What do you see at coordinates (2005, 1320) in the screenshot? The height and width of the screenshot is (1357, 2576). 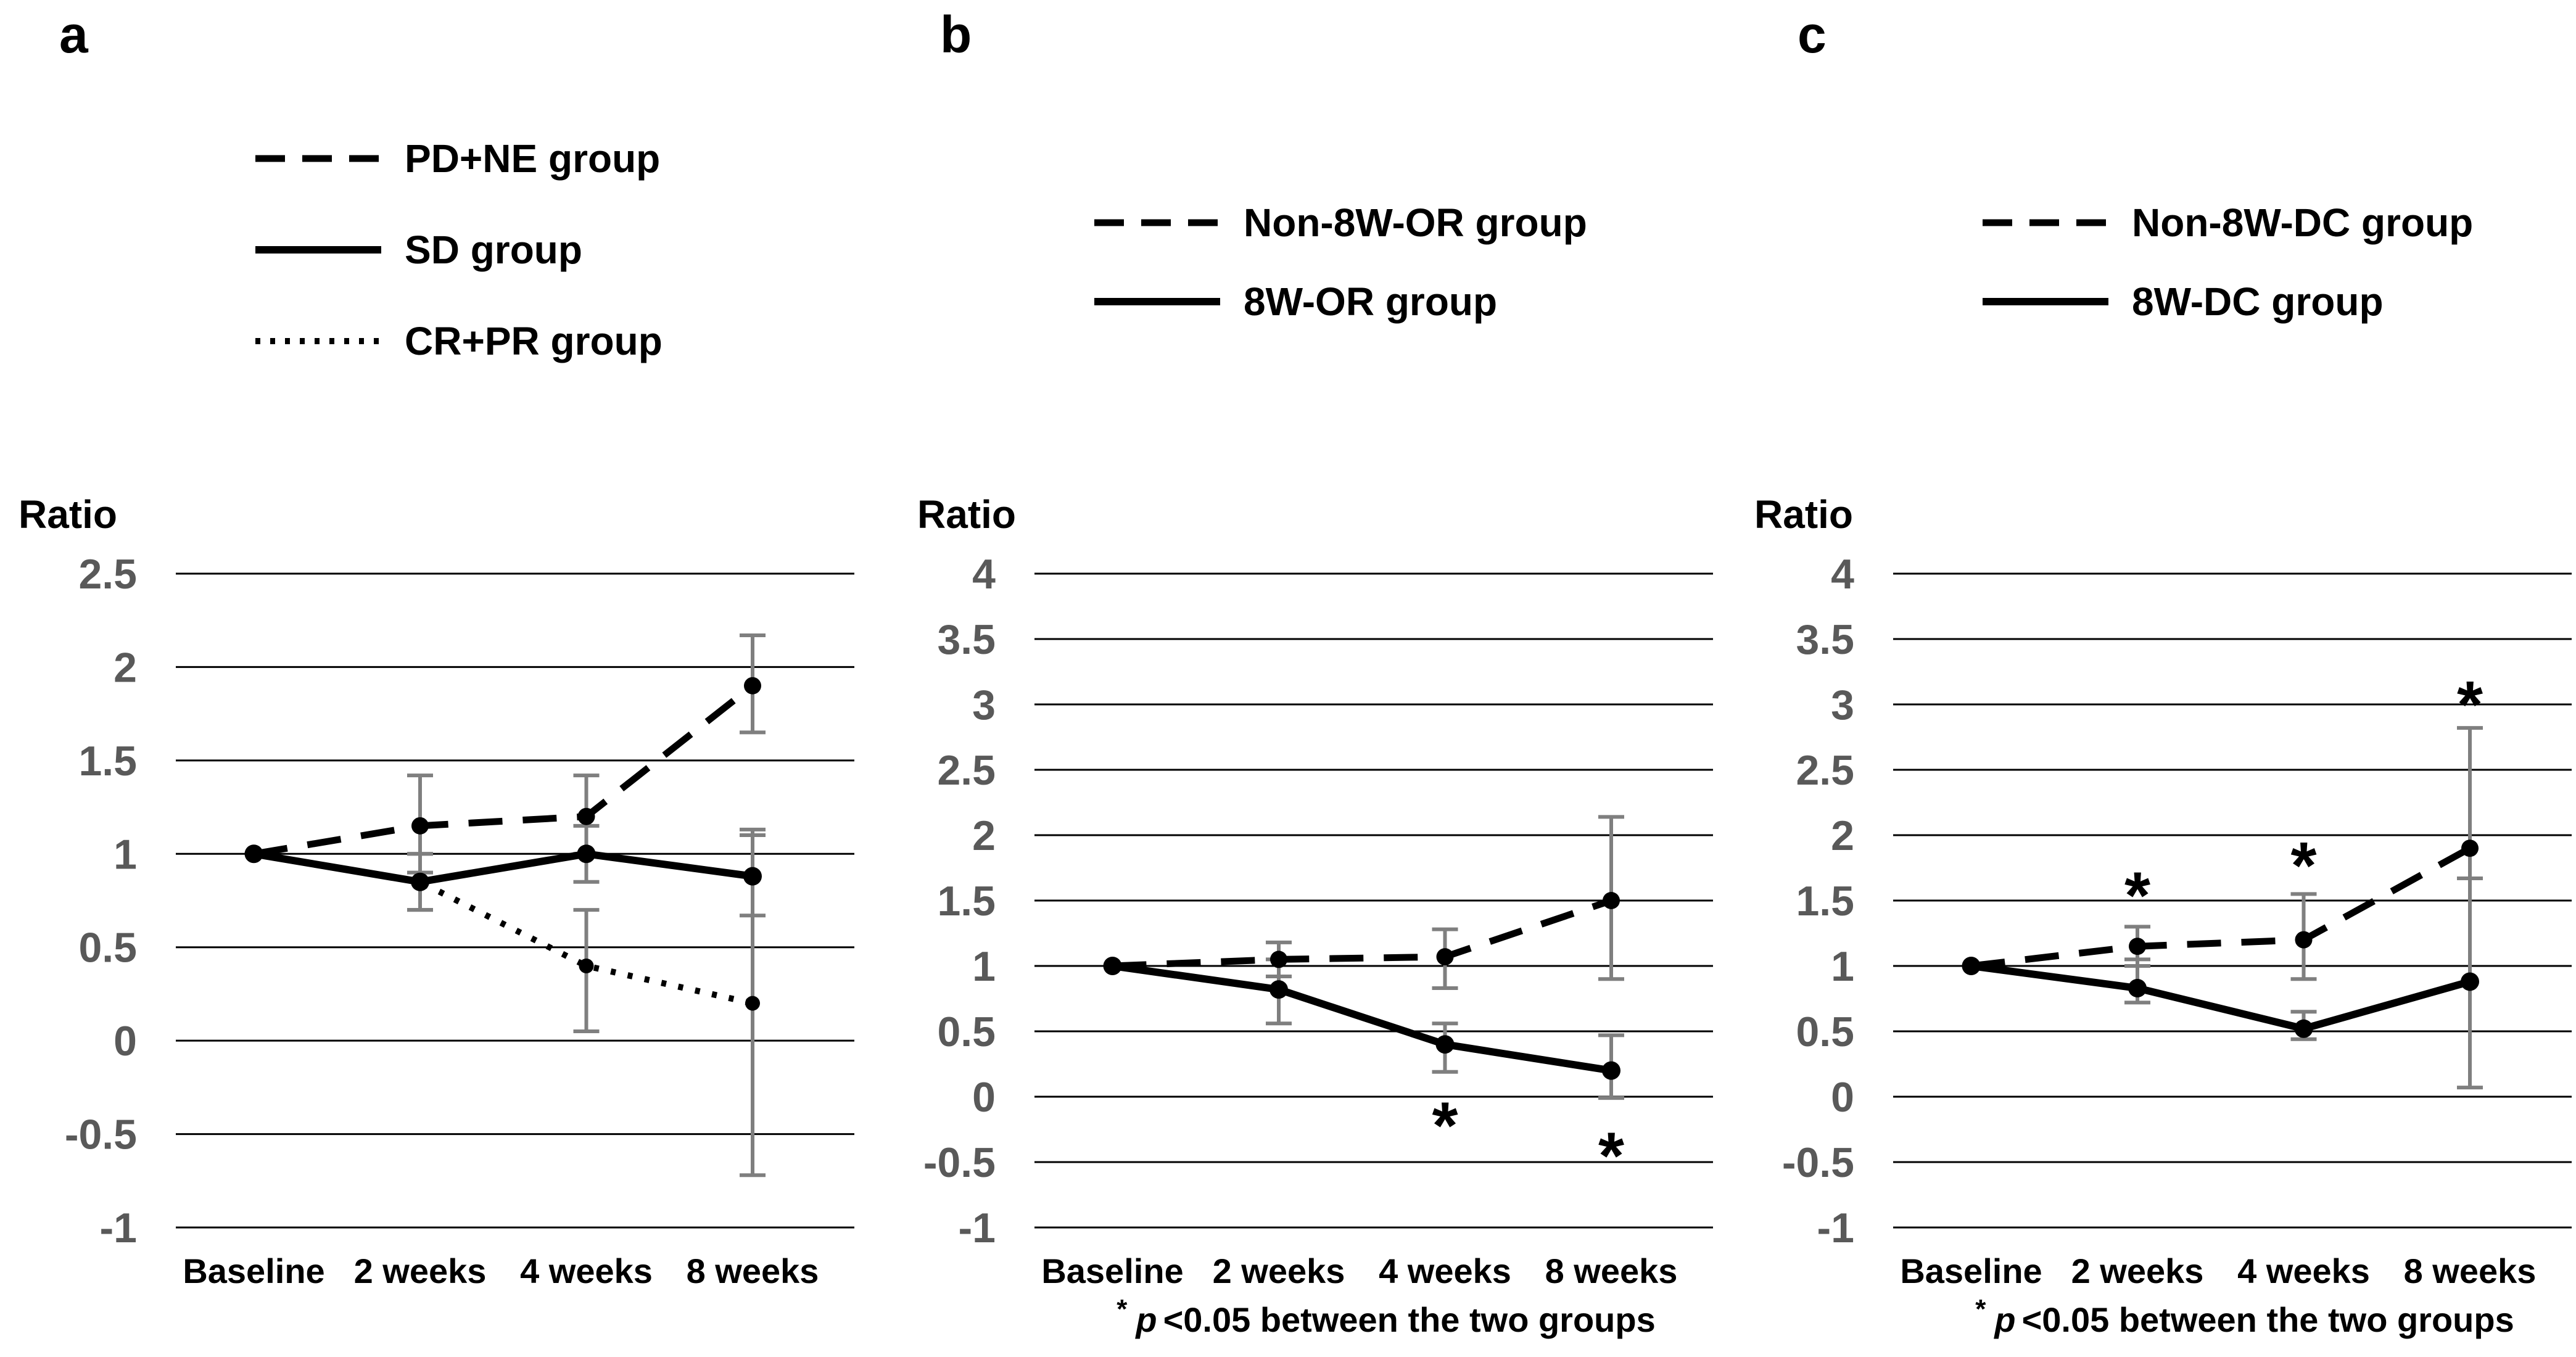 I see `footnote-p-symbol: p` at bounding box center [2005, 1320].